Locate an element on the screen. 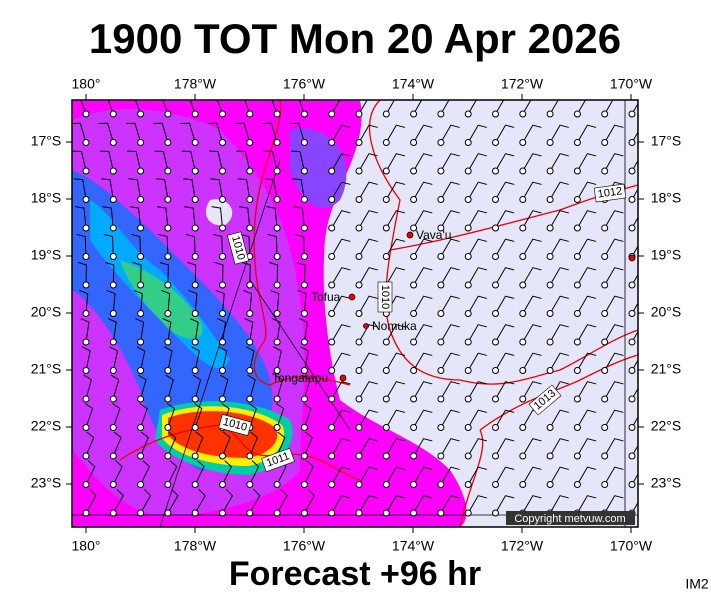 The width and height of the screenshot is (711, 600). lat-label: 22°S is located at coordinates (666, 426).